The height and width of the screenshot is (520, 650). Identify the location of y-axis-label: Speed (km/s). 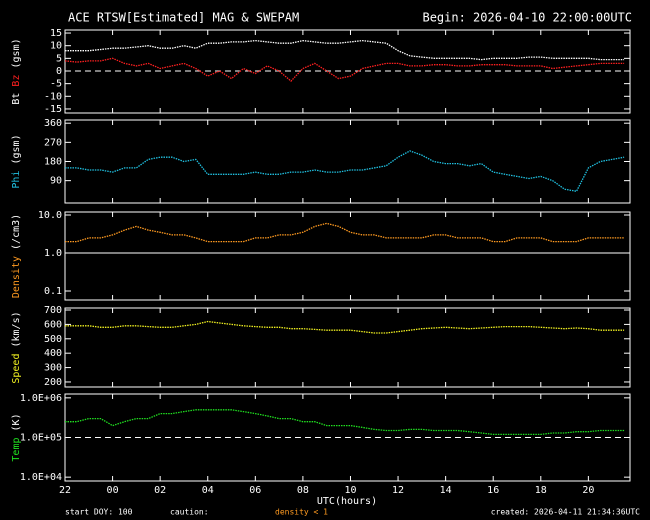
(16, 347).